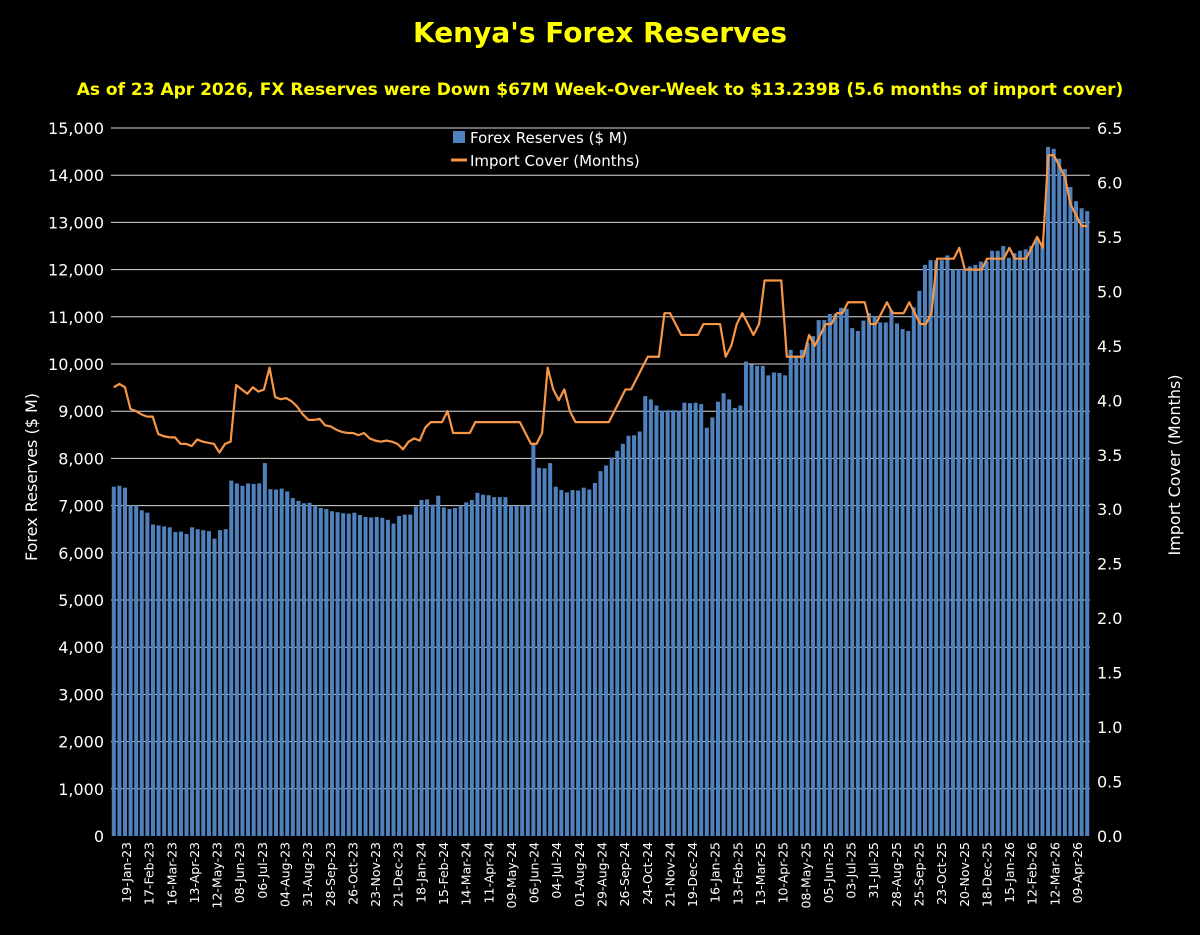 The height and width of the screenshot is (935, 1200). What do you see at coordinates (1109, 727) in the screenshot?
I see `right-tick-label: 1.0` at bounding box center [1109, 727].